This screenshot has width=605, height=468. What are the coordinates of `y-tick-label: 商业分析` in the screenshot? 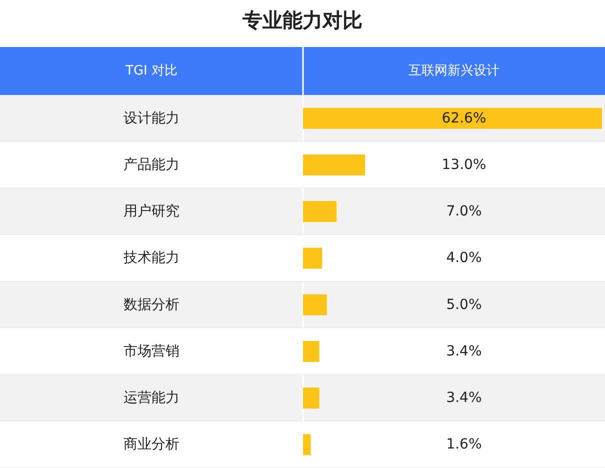 It's located at (152, 444).